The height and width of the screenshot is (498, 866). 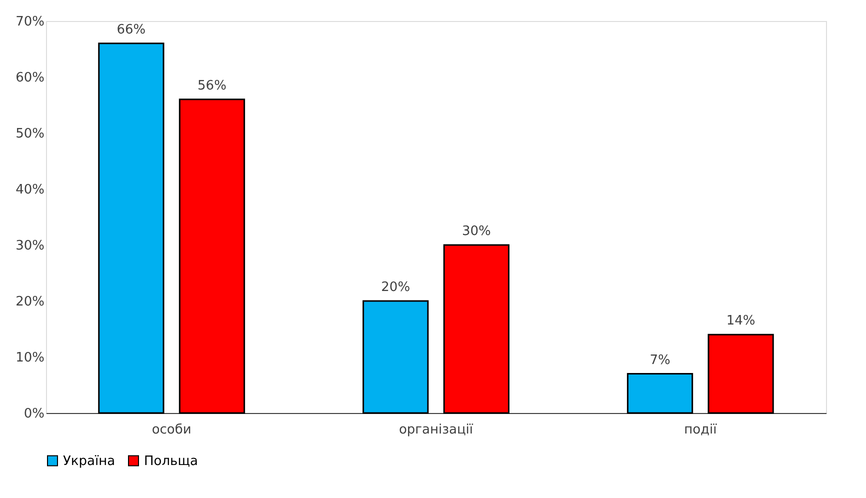 I want to click on y-tick-label: 30%, so click(x=30, y=246).